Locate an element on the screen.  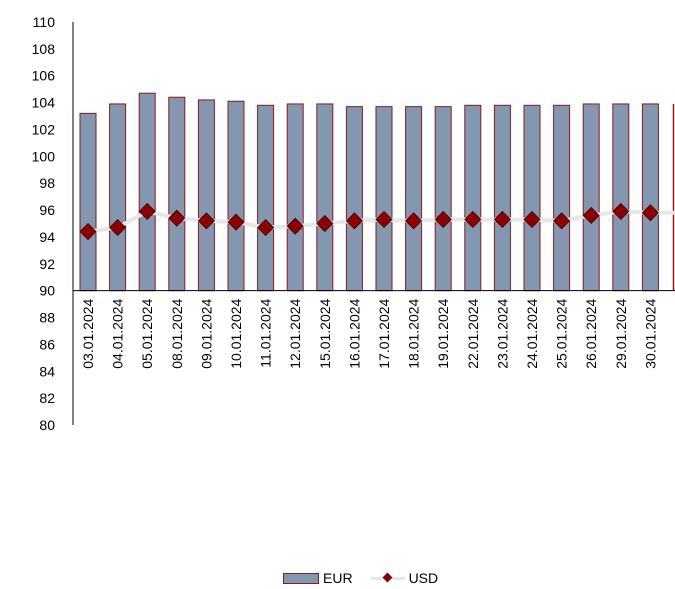
x-tick-label: 17.01.2024 is located at coordinates (384, 333).